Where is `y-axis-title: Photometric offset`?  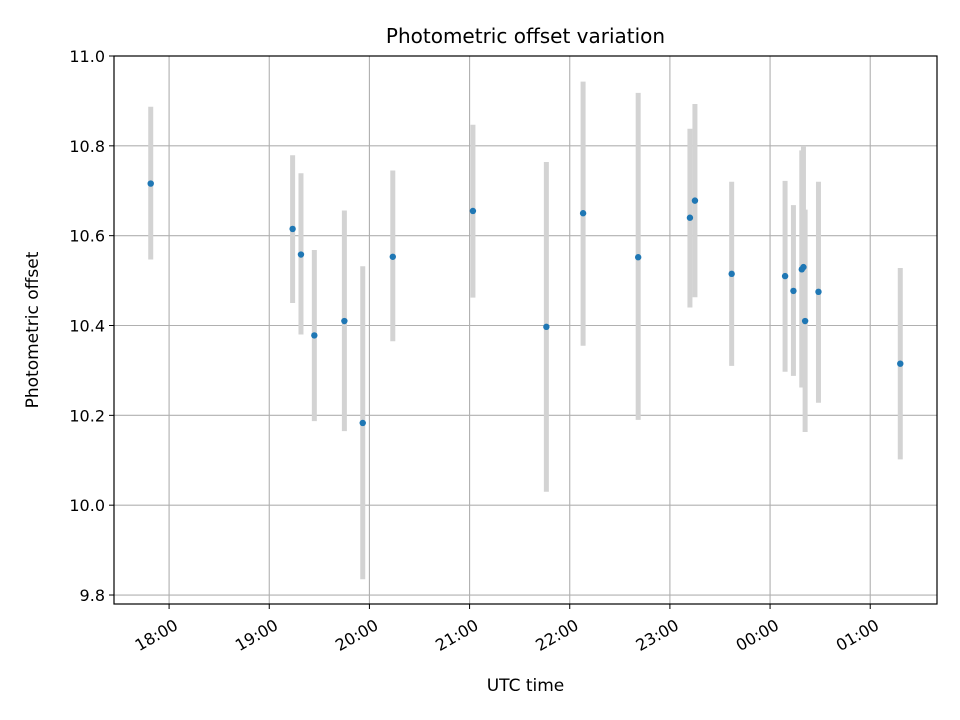
y-axis-title: Photometric offset is located at coordinates (33, 329).